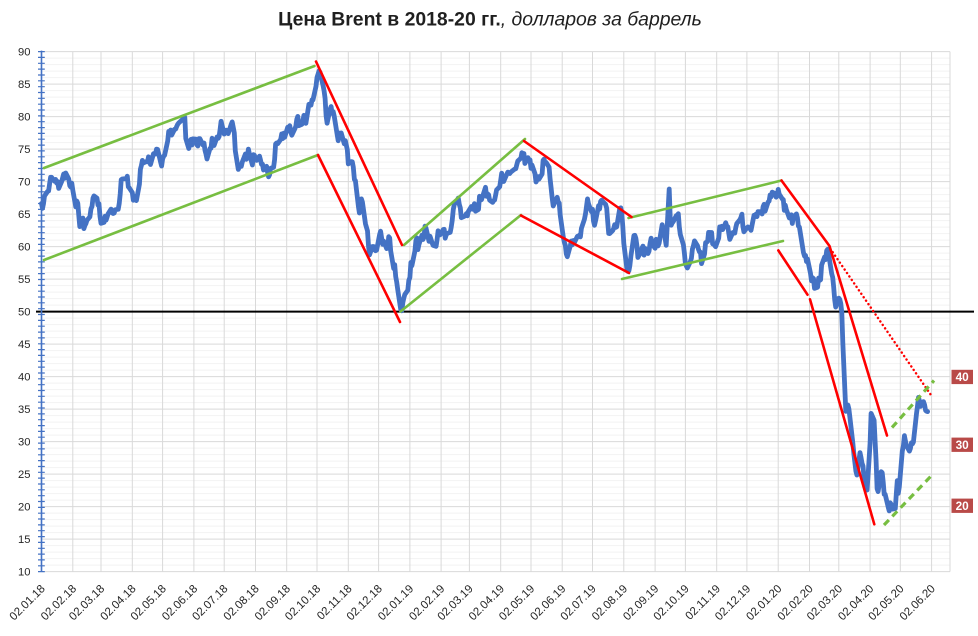 The width and height of the screenshot is (978, 636). What do you see at coordinates (24, 345) in the screenshot?
I see `svg-text: 45` at bounding box center [24, 345].